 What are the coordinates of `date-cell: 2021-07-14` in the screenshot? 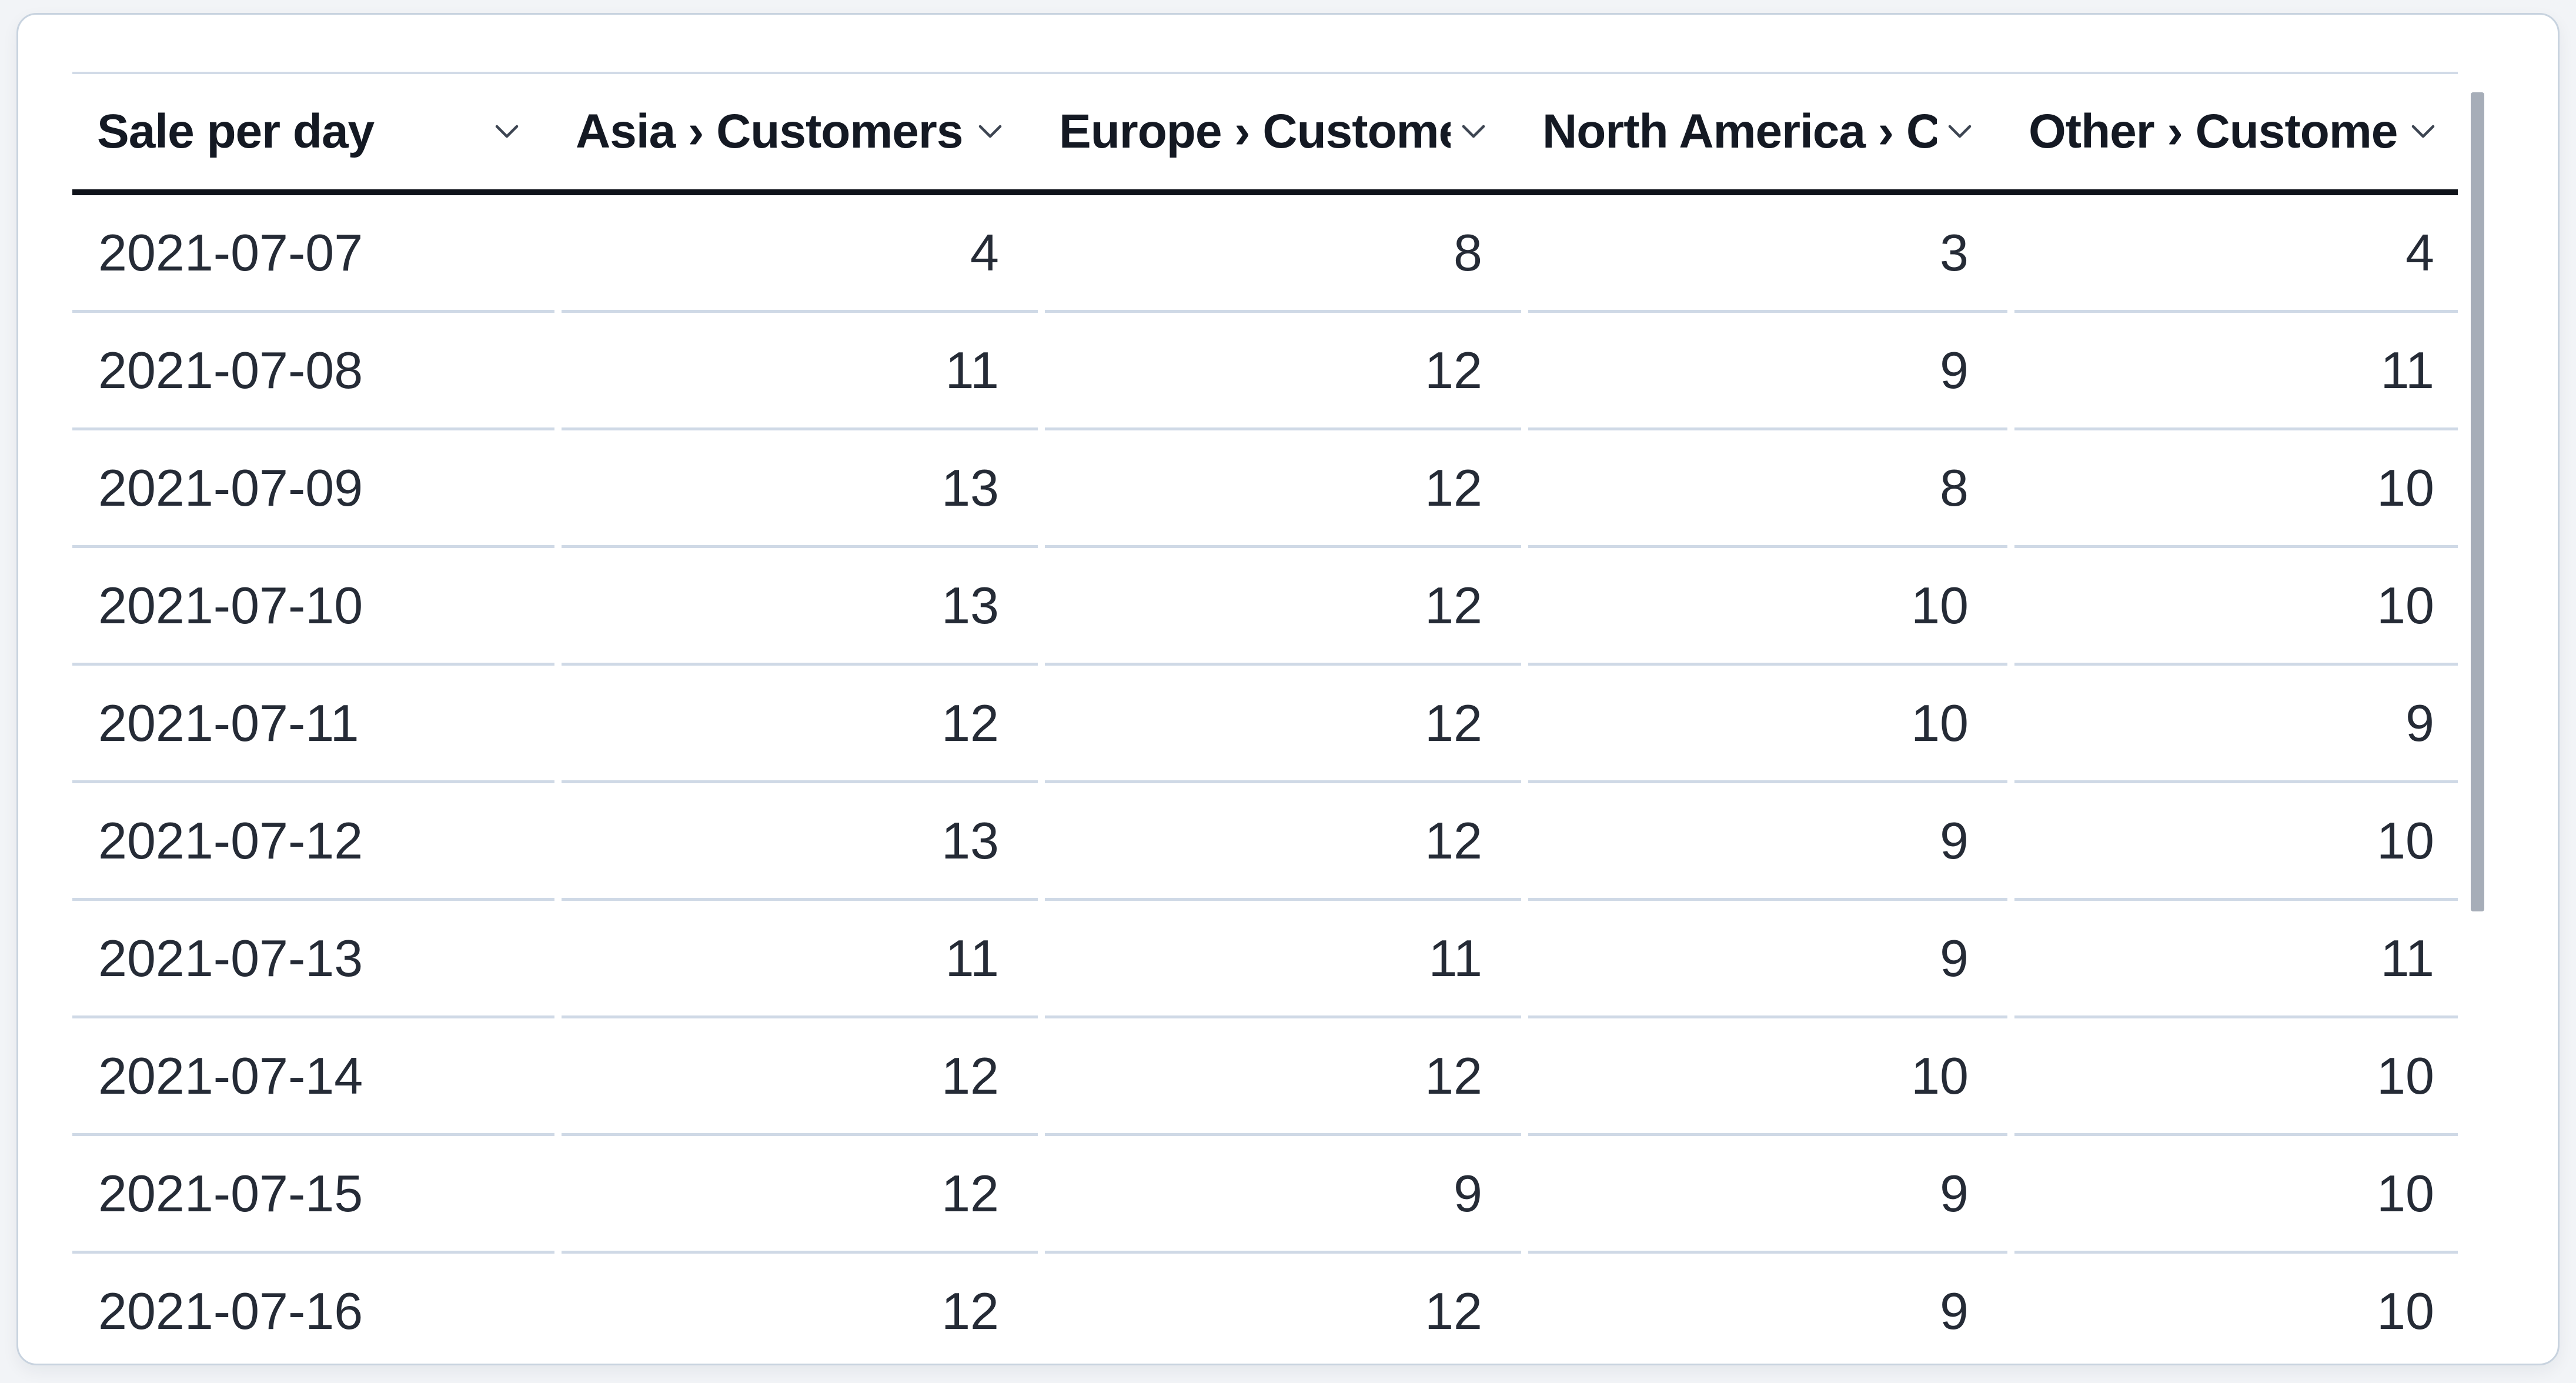 It's located at (313, 1077).